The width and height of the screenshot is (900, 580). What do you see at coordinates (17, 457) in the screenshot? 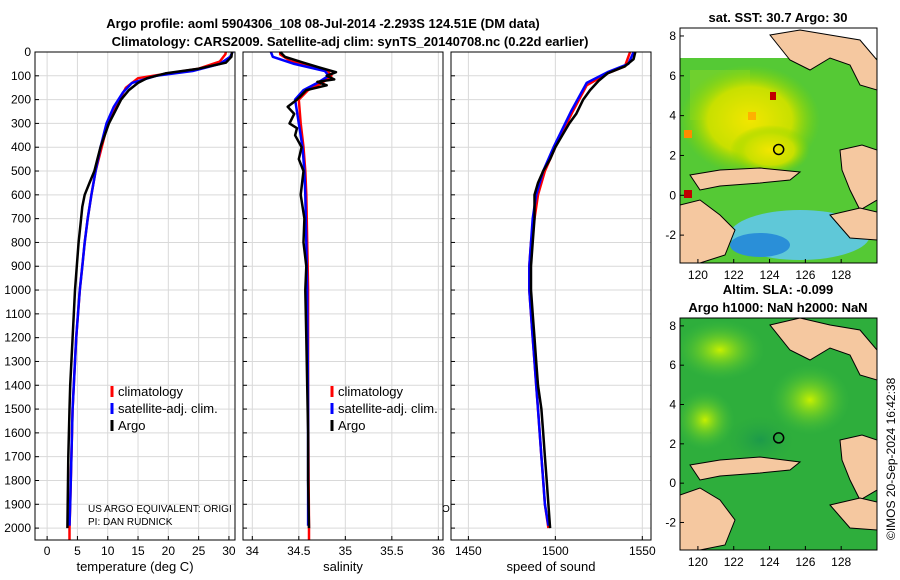
I see `y-tick-label: 1700` at bounding box center [17, 457].